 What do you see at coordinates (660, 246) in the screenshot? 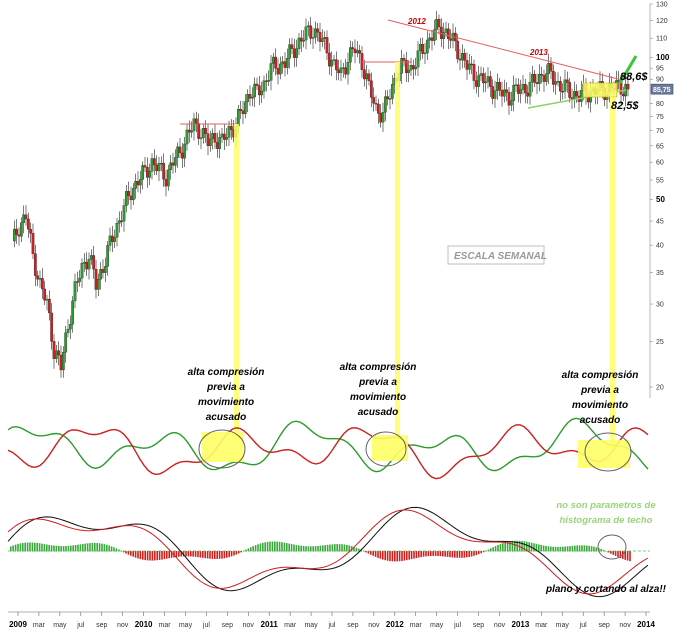
I see `price-tick-label: 40` at bounding box center [660, 246].